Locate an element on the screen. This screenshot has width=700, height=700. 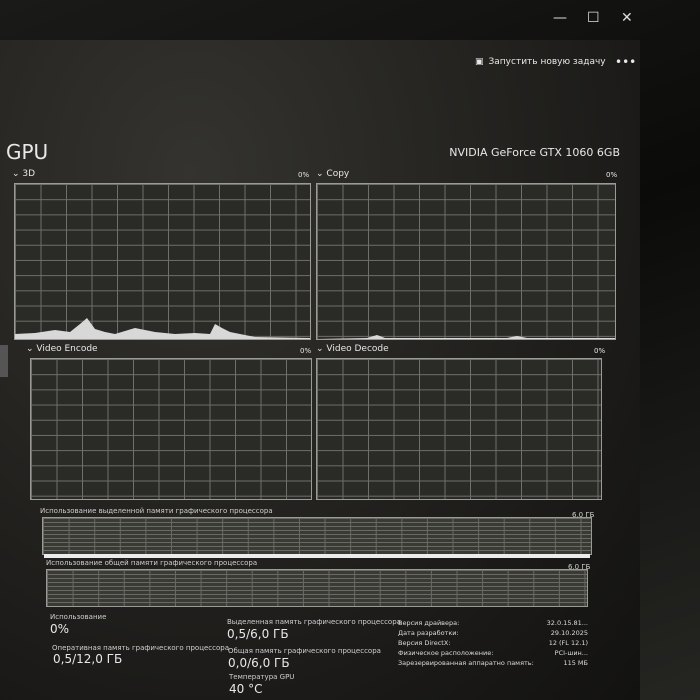
engine-video-decode-selector: ⌄ Video Decode is located at coordinates (352, 349).